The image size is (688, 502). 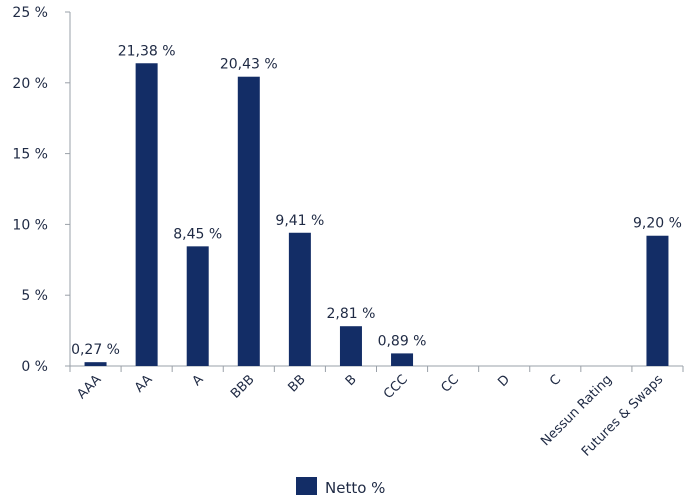 I want to click on data-label: 2,81 %, so click(x=350, y=314).